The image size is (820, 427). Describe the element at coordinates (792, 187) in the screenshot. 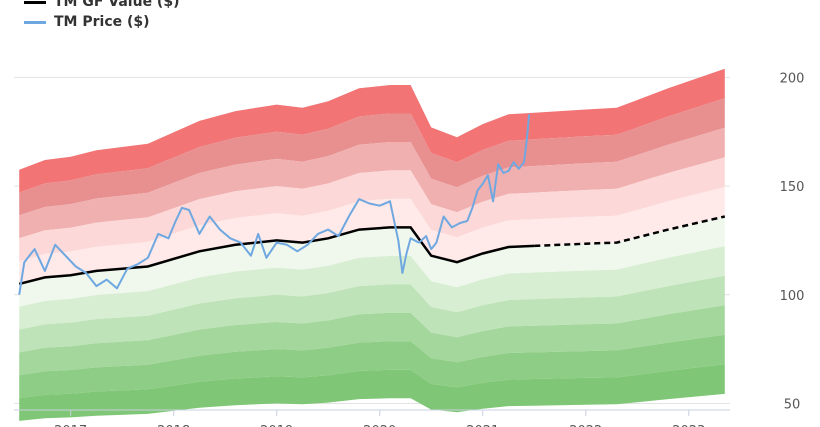

I see `y-tick-label-150: 150` at that location.